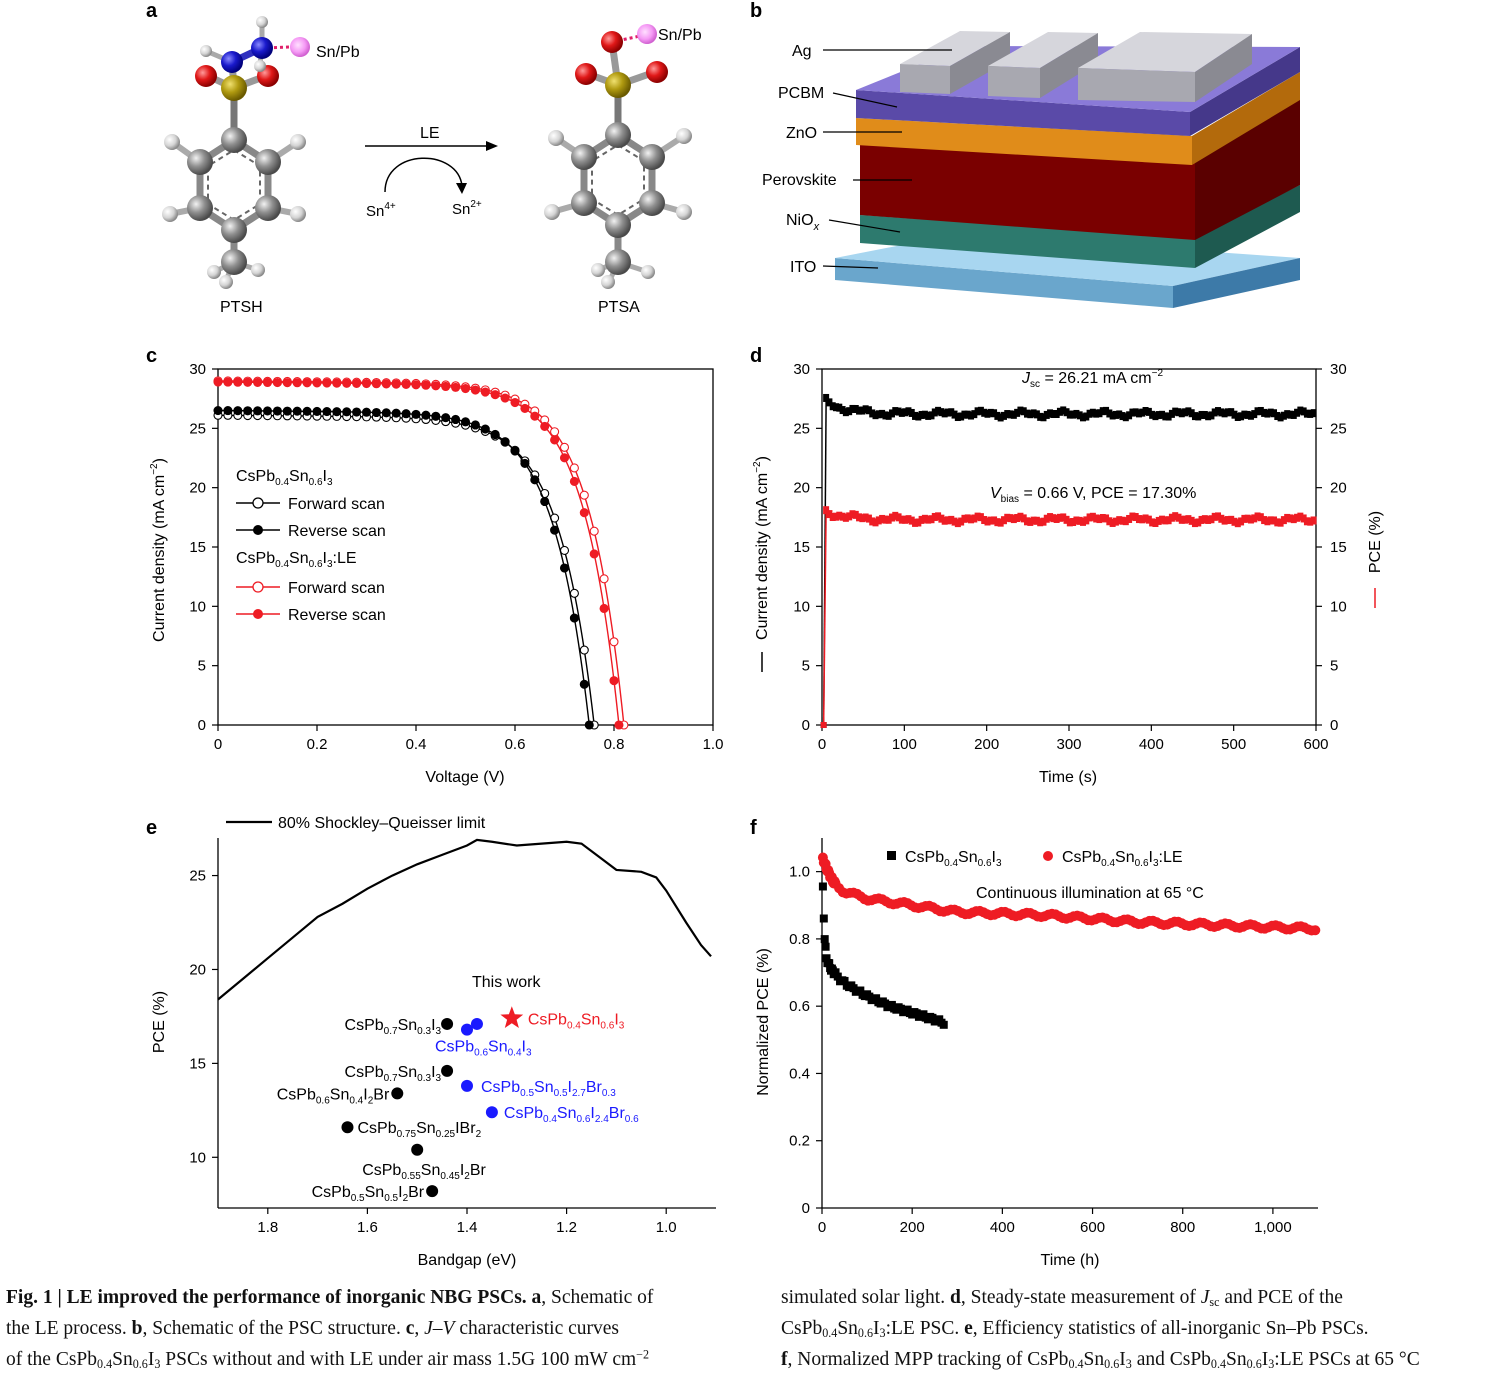 The width and height of the screenshot is (1501, 1375). What do you see at coordinates (801, 369) in the screenshot?
I see `y-tick-label: 30` at bounding box center [801, 369].